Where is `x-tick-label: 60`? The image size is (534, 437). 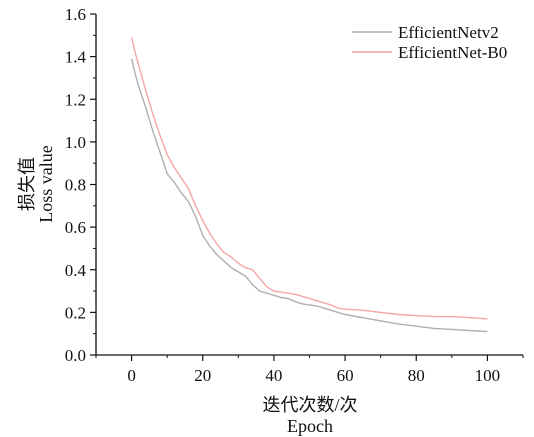
x-tick-label: 60 is located at coordinates (345, 375).